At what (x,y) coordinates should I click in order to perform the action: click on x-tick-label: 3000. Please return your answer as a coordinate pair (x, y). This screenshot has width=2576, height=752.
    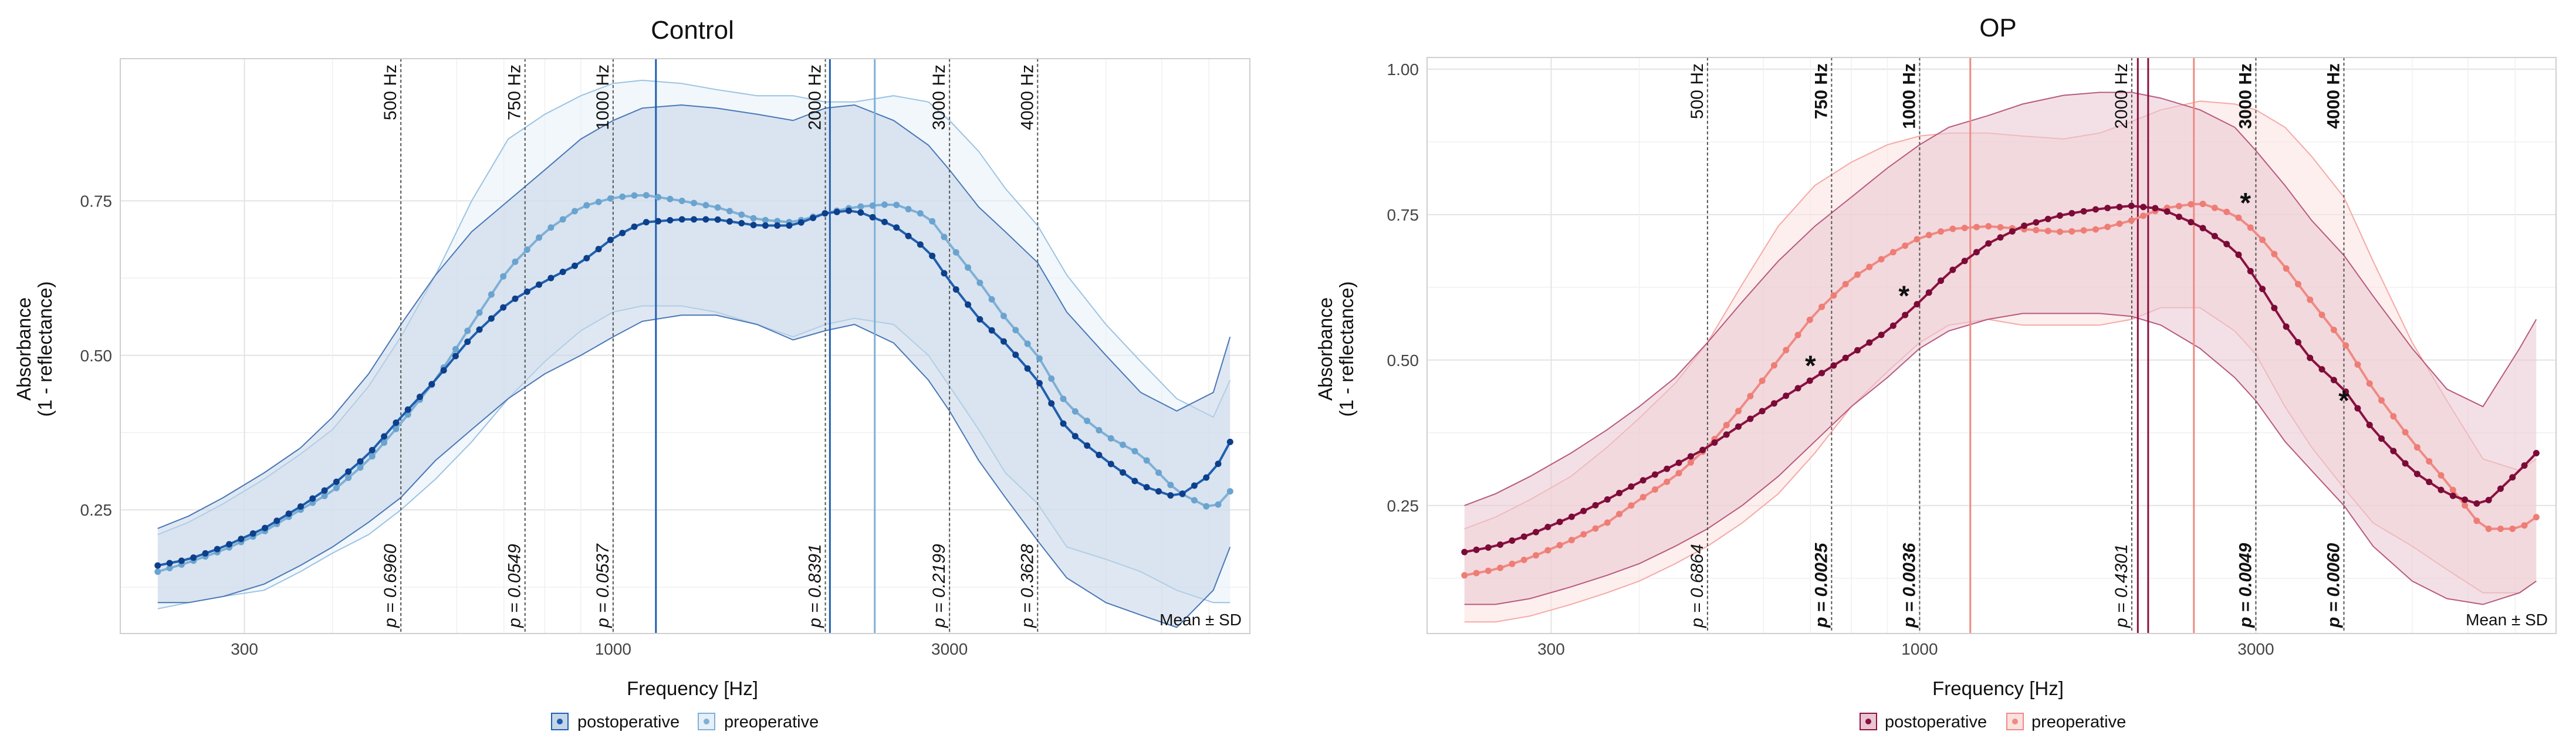
    Looking at the image, I should click on (949, 649).